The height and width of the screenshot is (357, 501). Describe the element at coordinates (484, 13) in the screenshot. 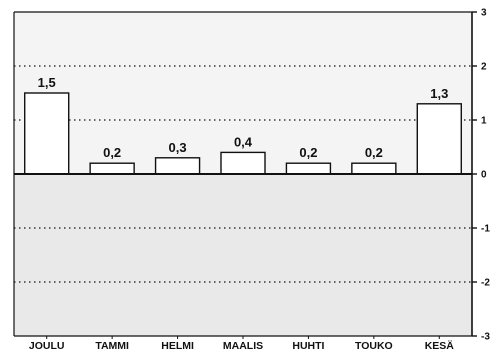

I see `y-tick-label-0: 3` at that location.